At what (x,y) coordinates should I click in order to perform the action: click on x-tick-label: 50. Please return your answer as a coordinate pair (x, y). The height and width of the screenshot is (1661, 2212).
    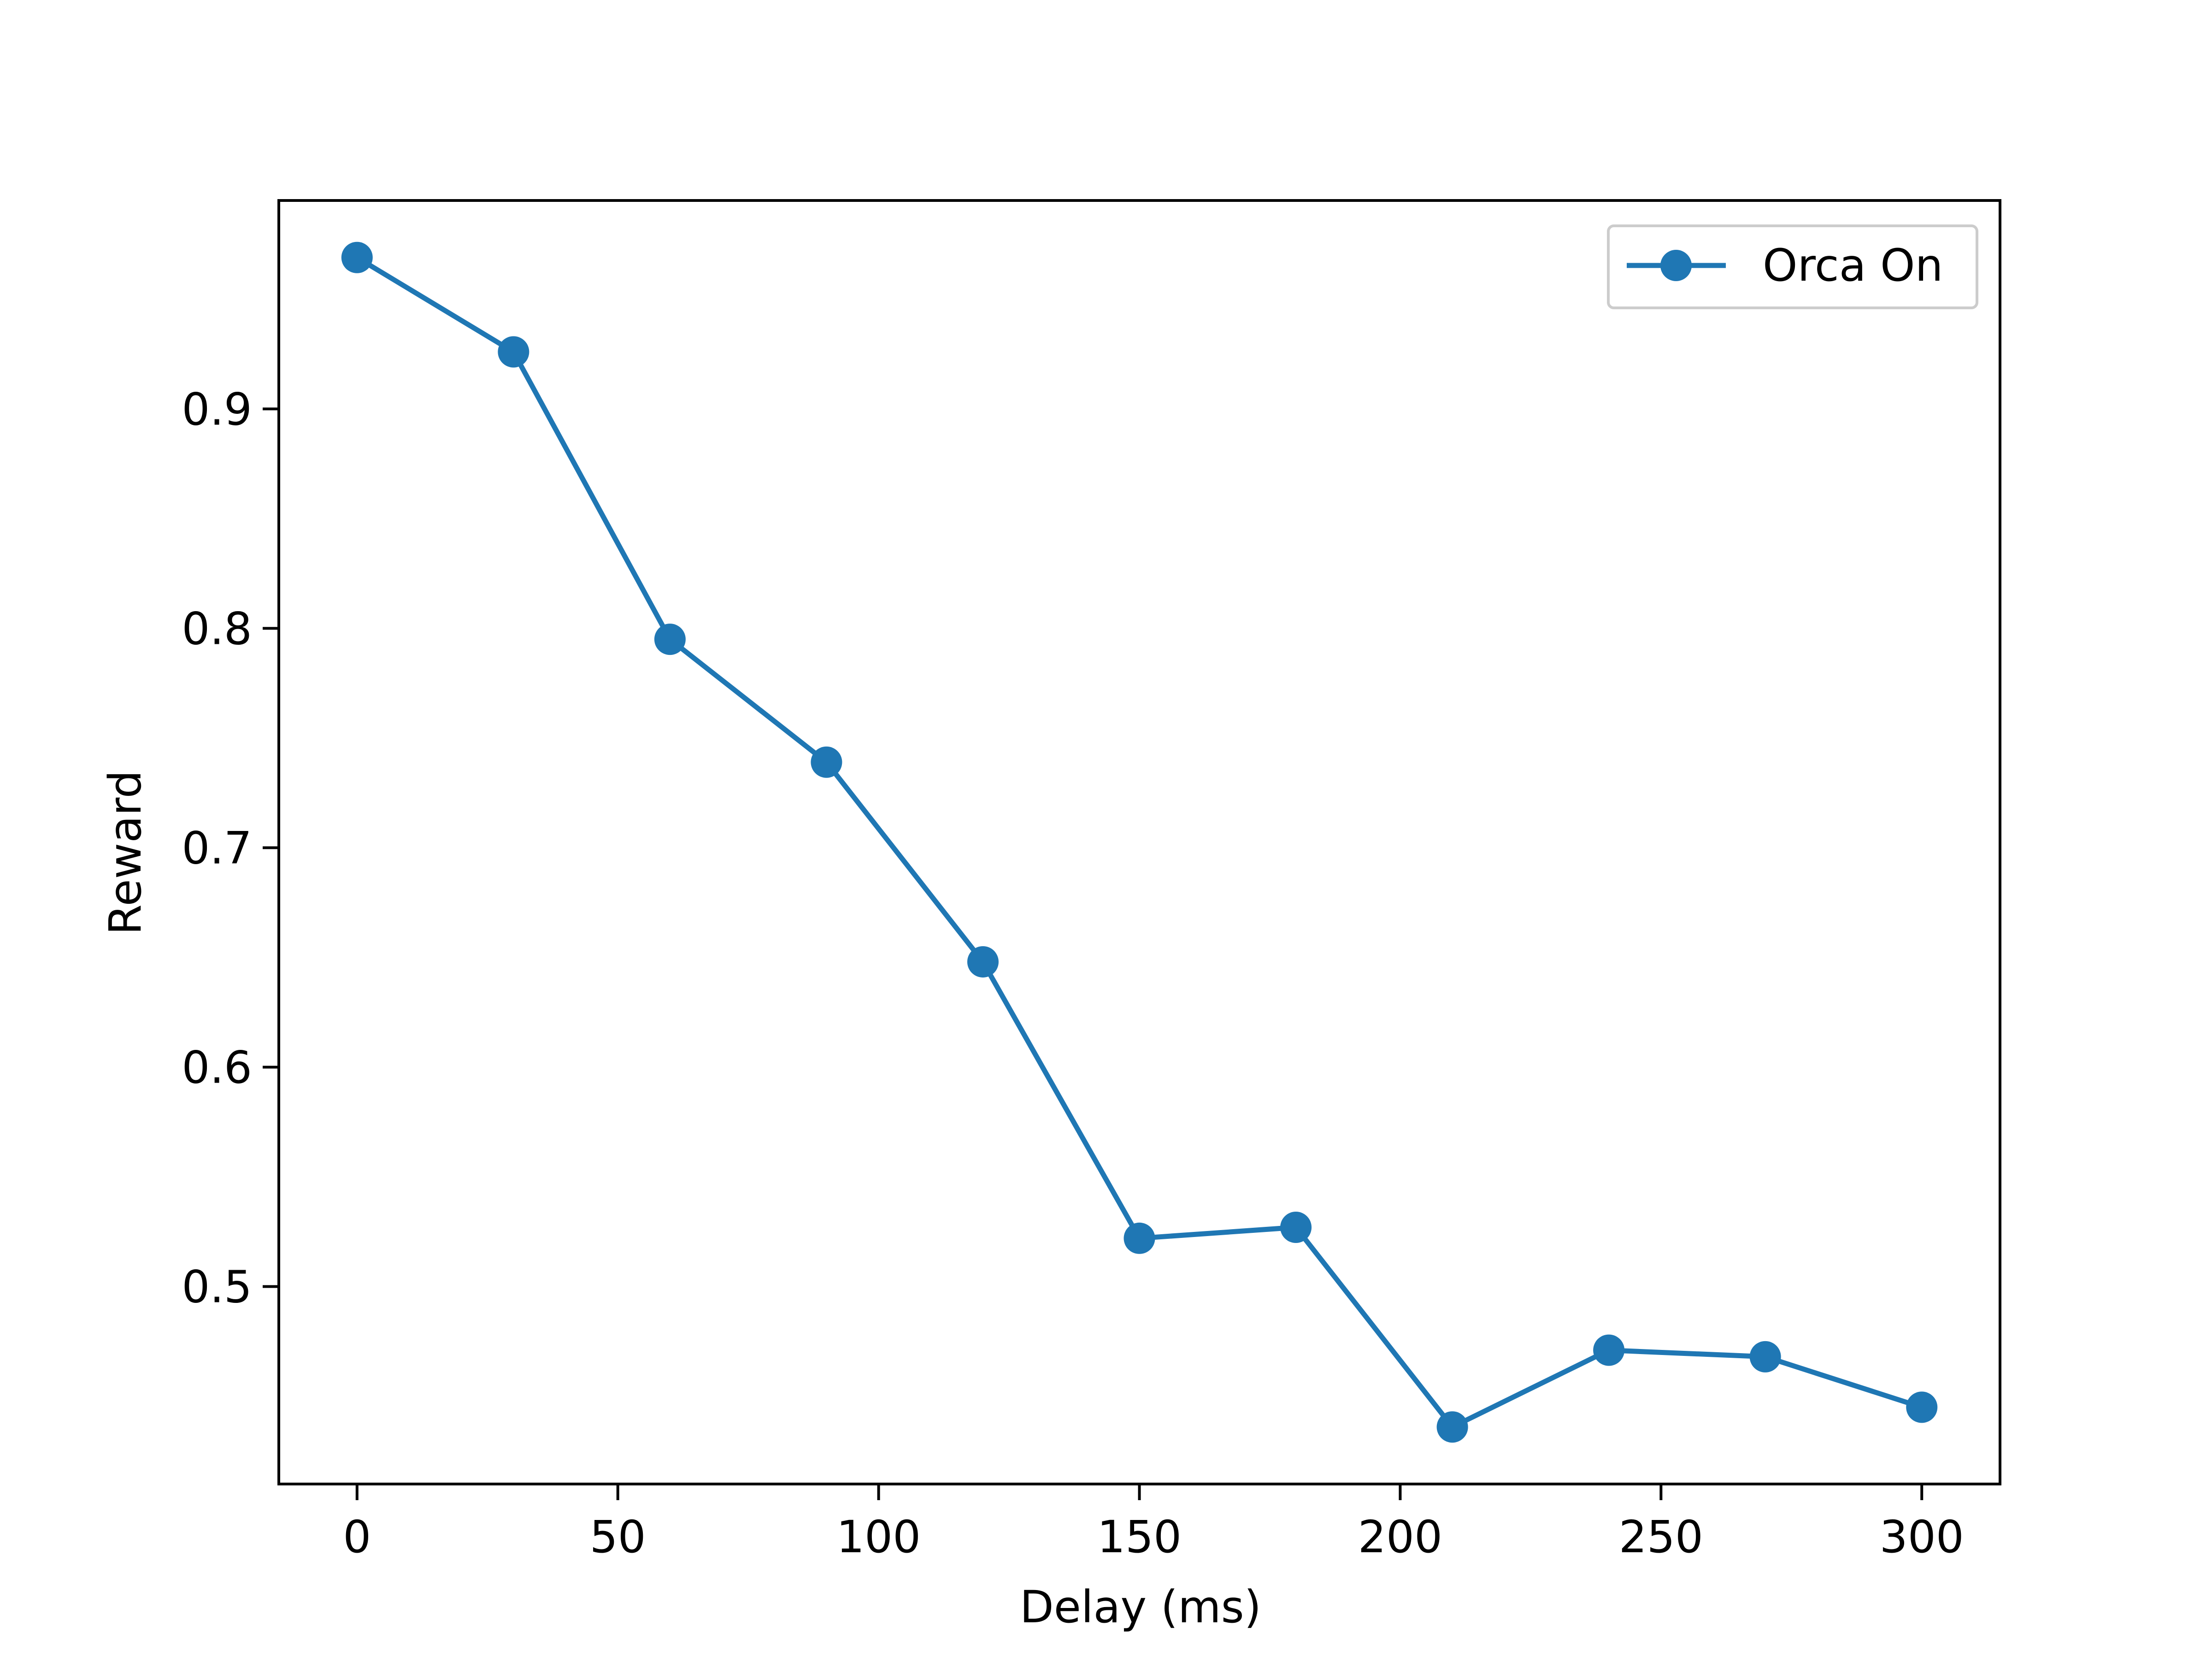
    Looking at the image, I should click on (618, 1537).